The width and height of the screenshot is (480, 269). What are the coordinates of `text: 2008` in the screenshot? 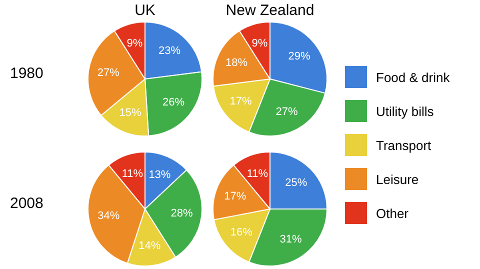 It's located at (27, 203).